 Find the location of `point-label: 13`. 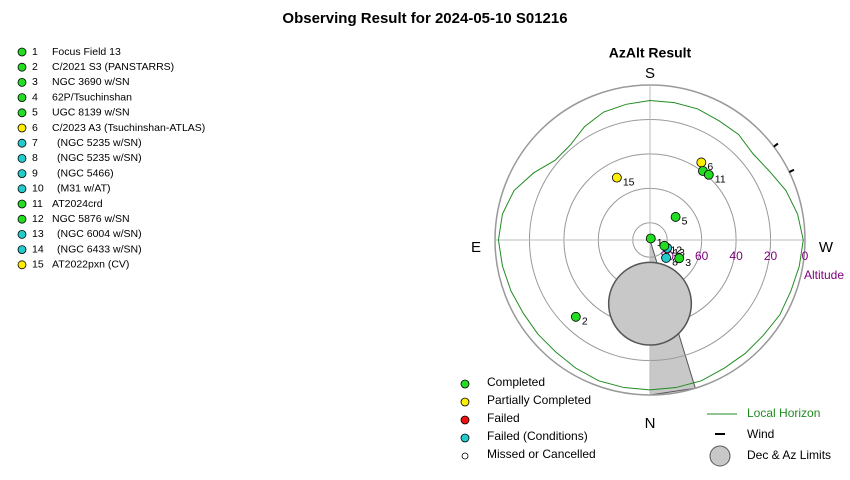

point-label: 13 is located at coordinates (679, 253).